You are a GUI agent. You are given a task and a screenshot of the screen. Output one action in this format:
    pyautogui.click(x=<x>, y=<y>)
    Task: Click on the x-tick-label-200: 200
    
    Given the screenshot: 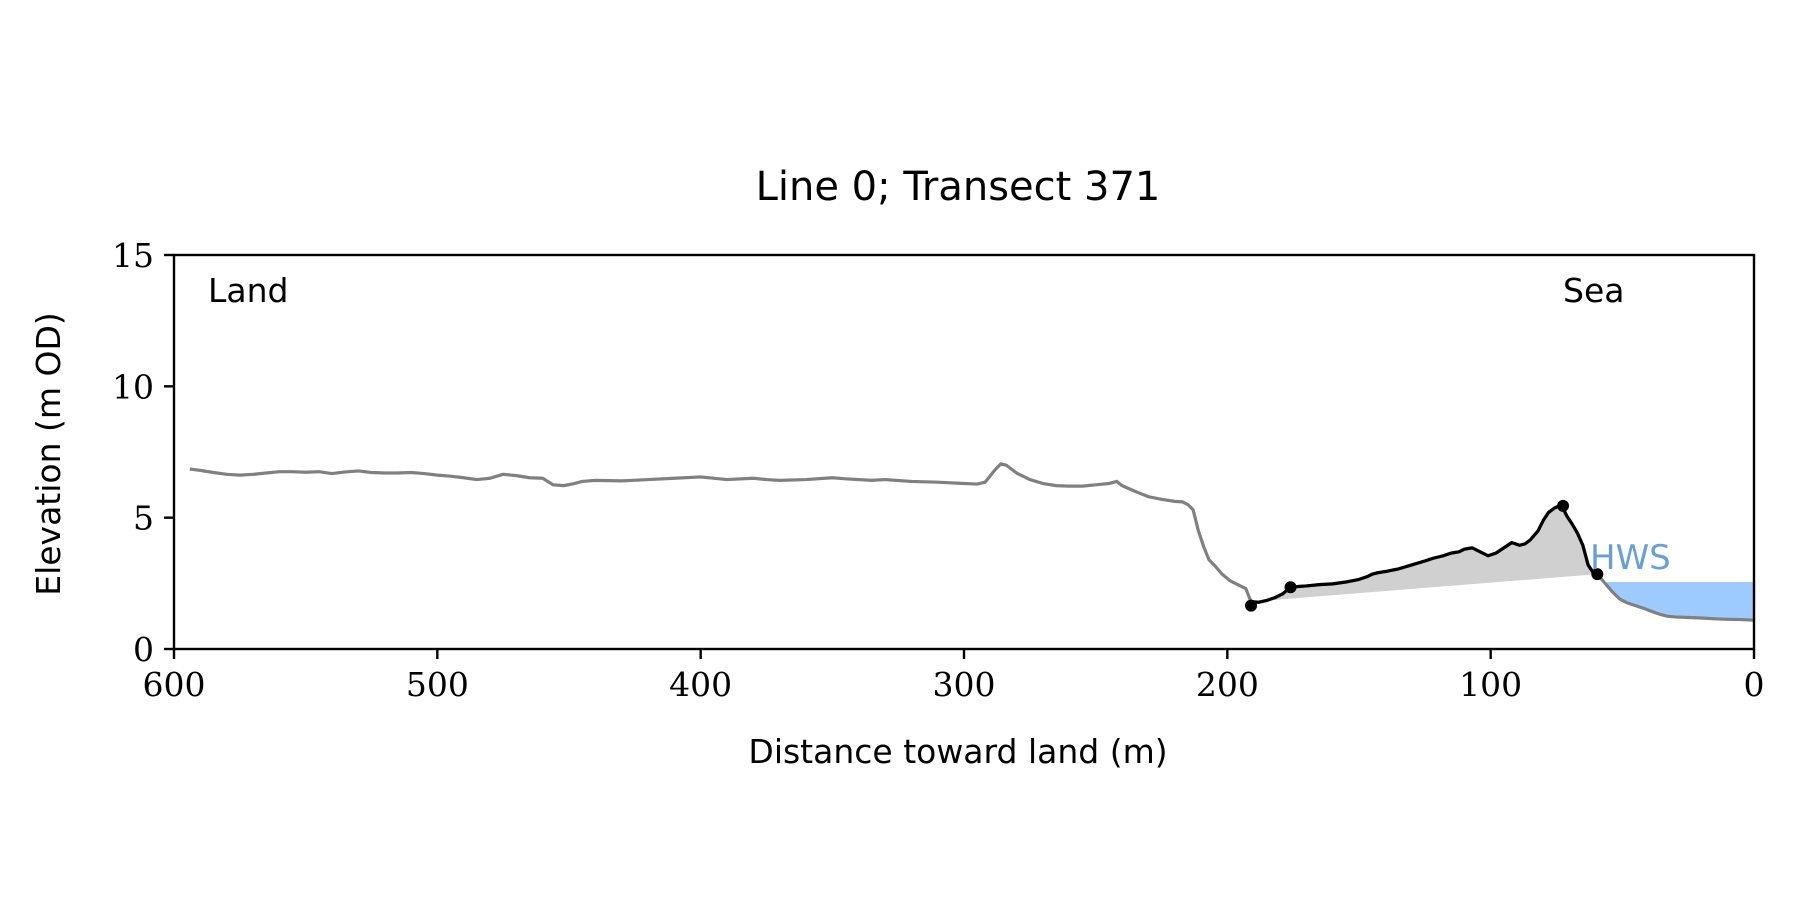 What is the action you would take?
    pyautogui.click(x=1227, y=684)
    